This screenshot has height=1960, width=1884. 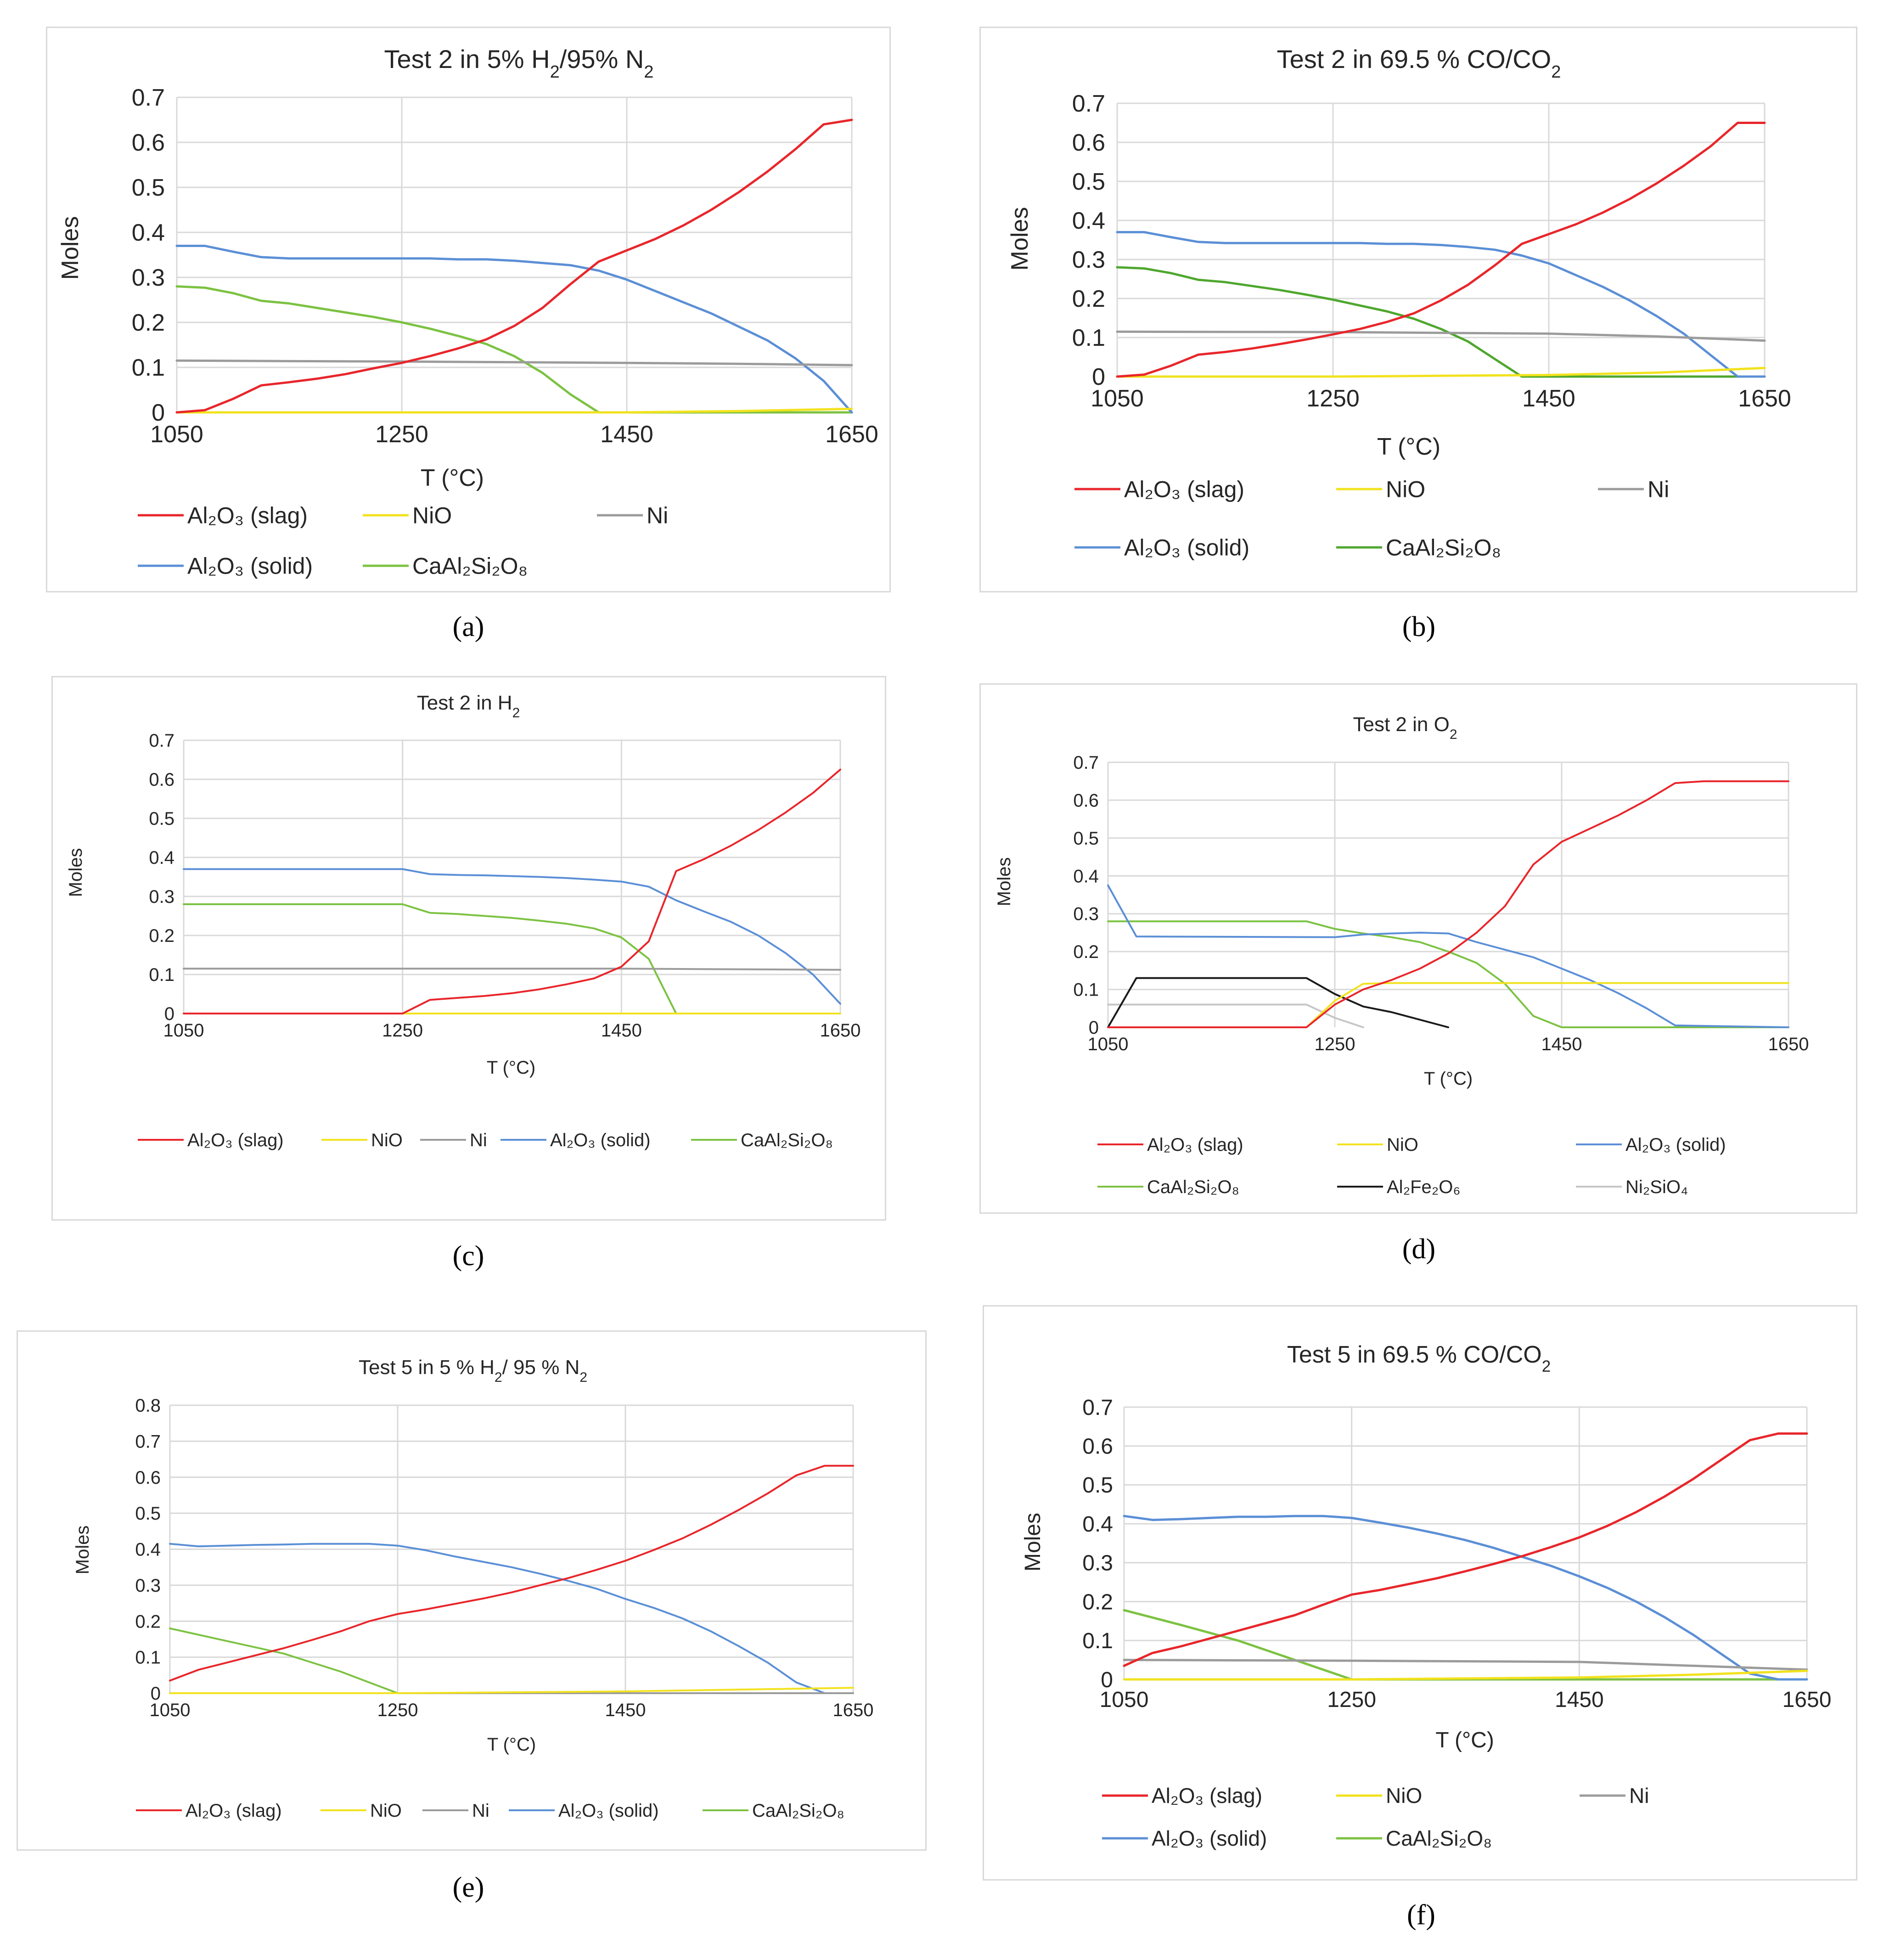 What do you see at coordinates (1414, 59) in the screenshot?
I see `chart-title-text: Test 2 in 69.5 % CO/CO` at bounding box center [1414, 59].